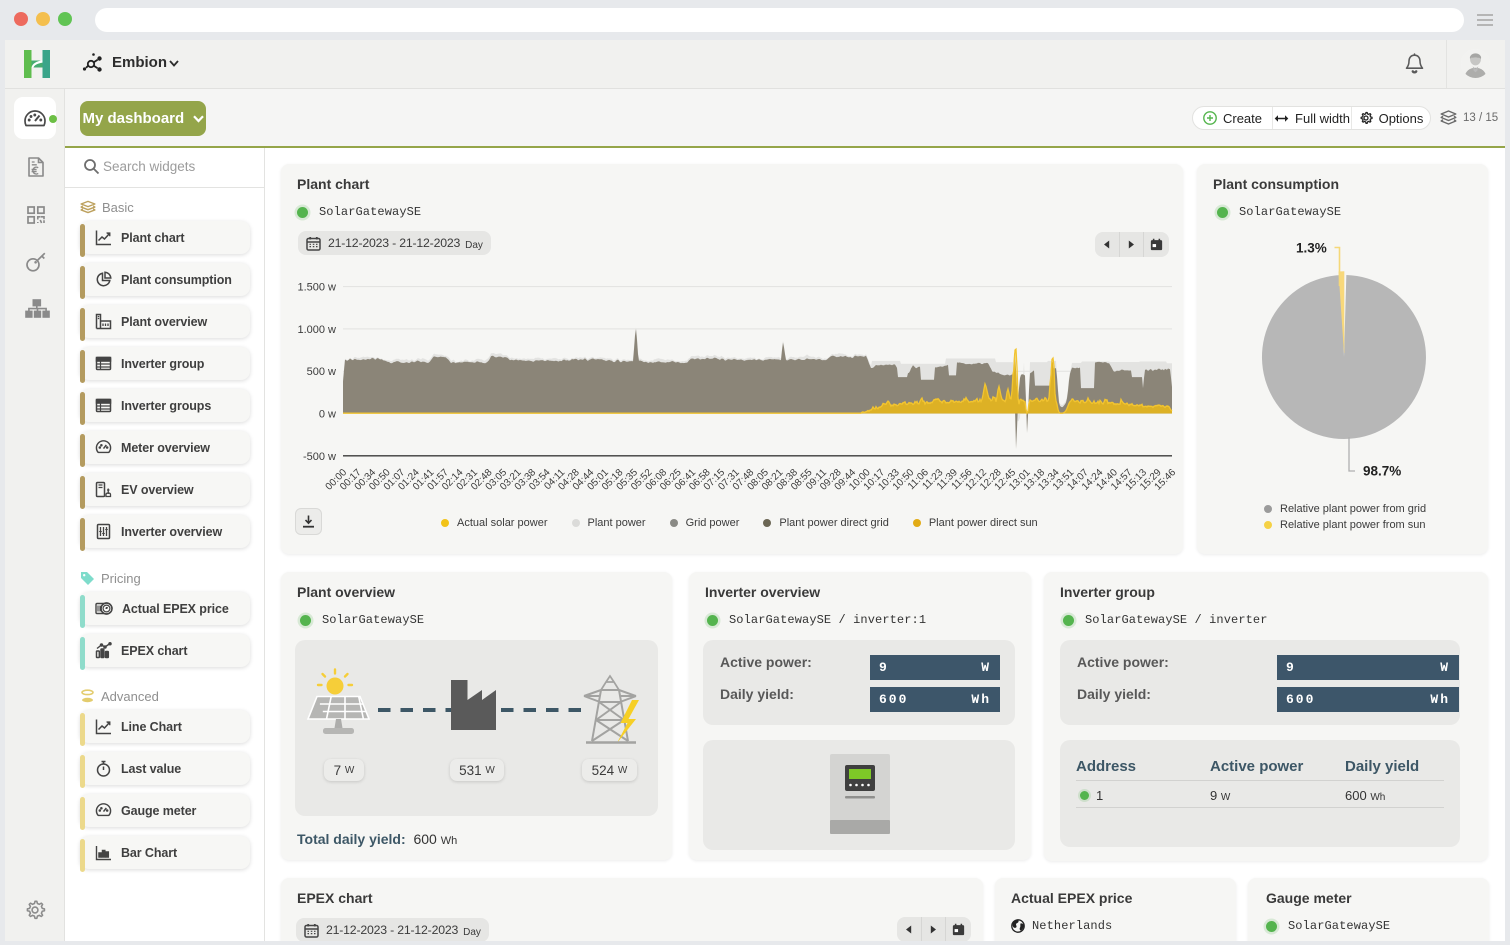  I want to click on svg-text: 0 w, so click(327, 415).